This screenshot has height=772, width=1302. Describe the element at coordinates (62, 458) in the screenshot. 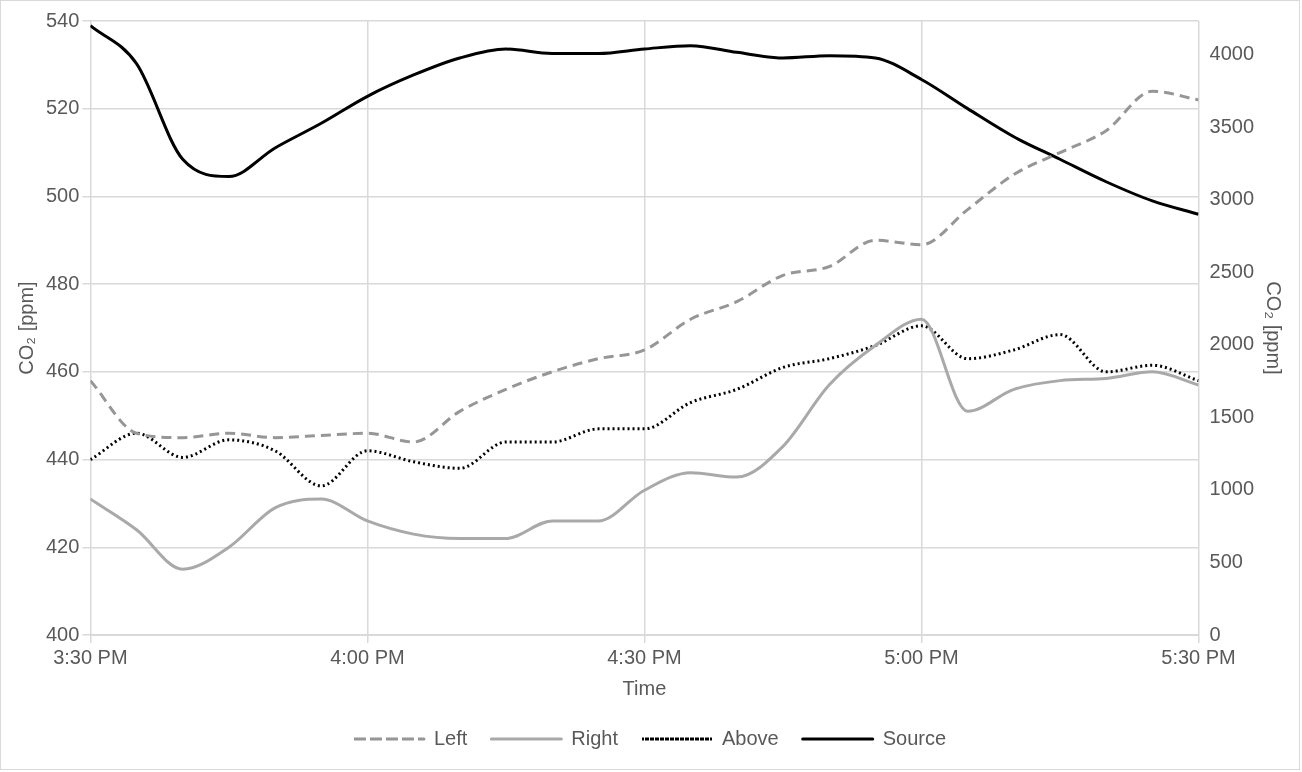

I see `y-tick-label: 440` at that location.